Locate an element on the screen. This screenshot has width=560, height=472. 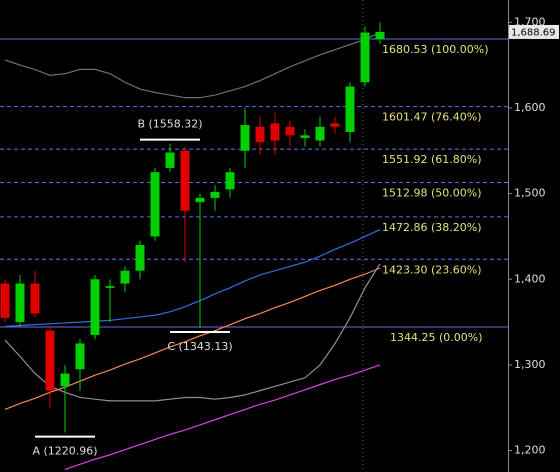
fib-label: 1680.53 (100.00%) is located at coordinates (435, 49).